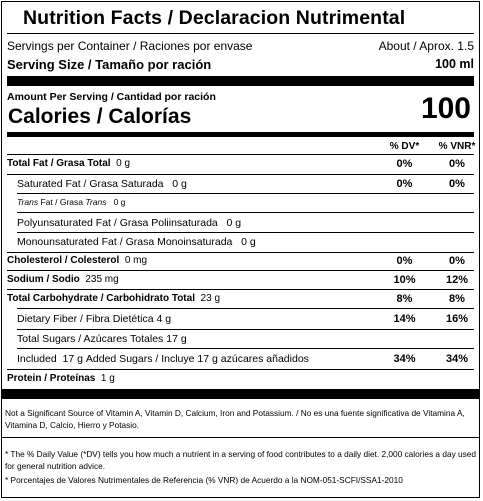  I want to click on row-total-sugars: Total Sugars / Azúcares Totales 17 g, so click(240, 339).